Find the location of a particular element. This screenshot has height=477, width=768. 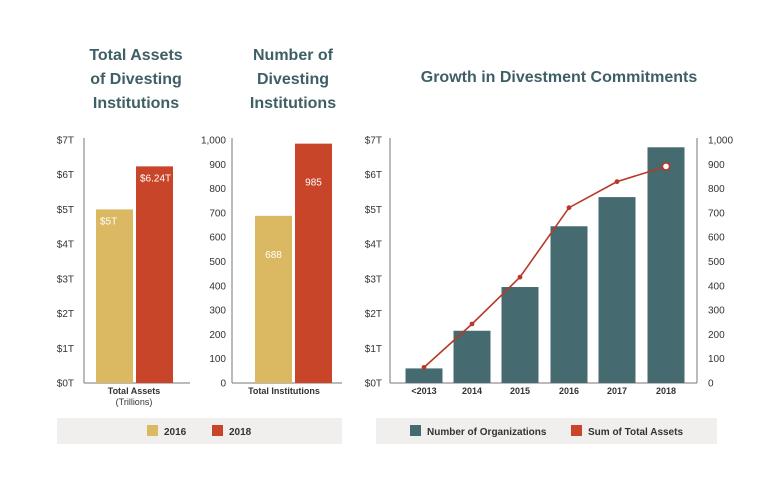

inst-label-2018: 985 is located at coordinates (313, 183).